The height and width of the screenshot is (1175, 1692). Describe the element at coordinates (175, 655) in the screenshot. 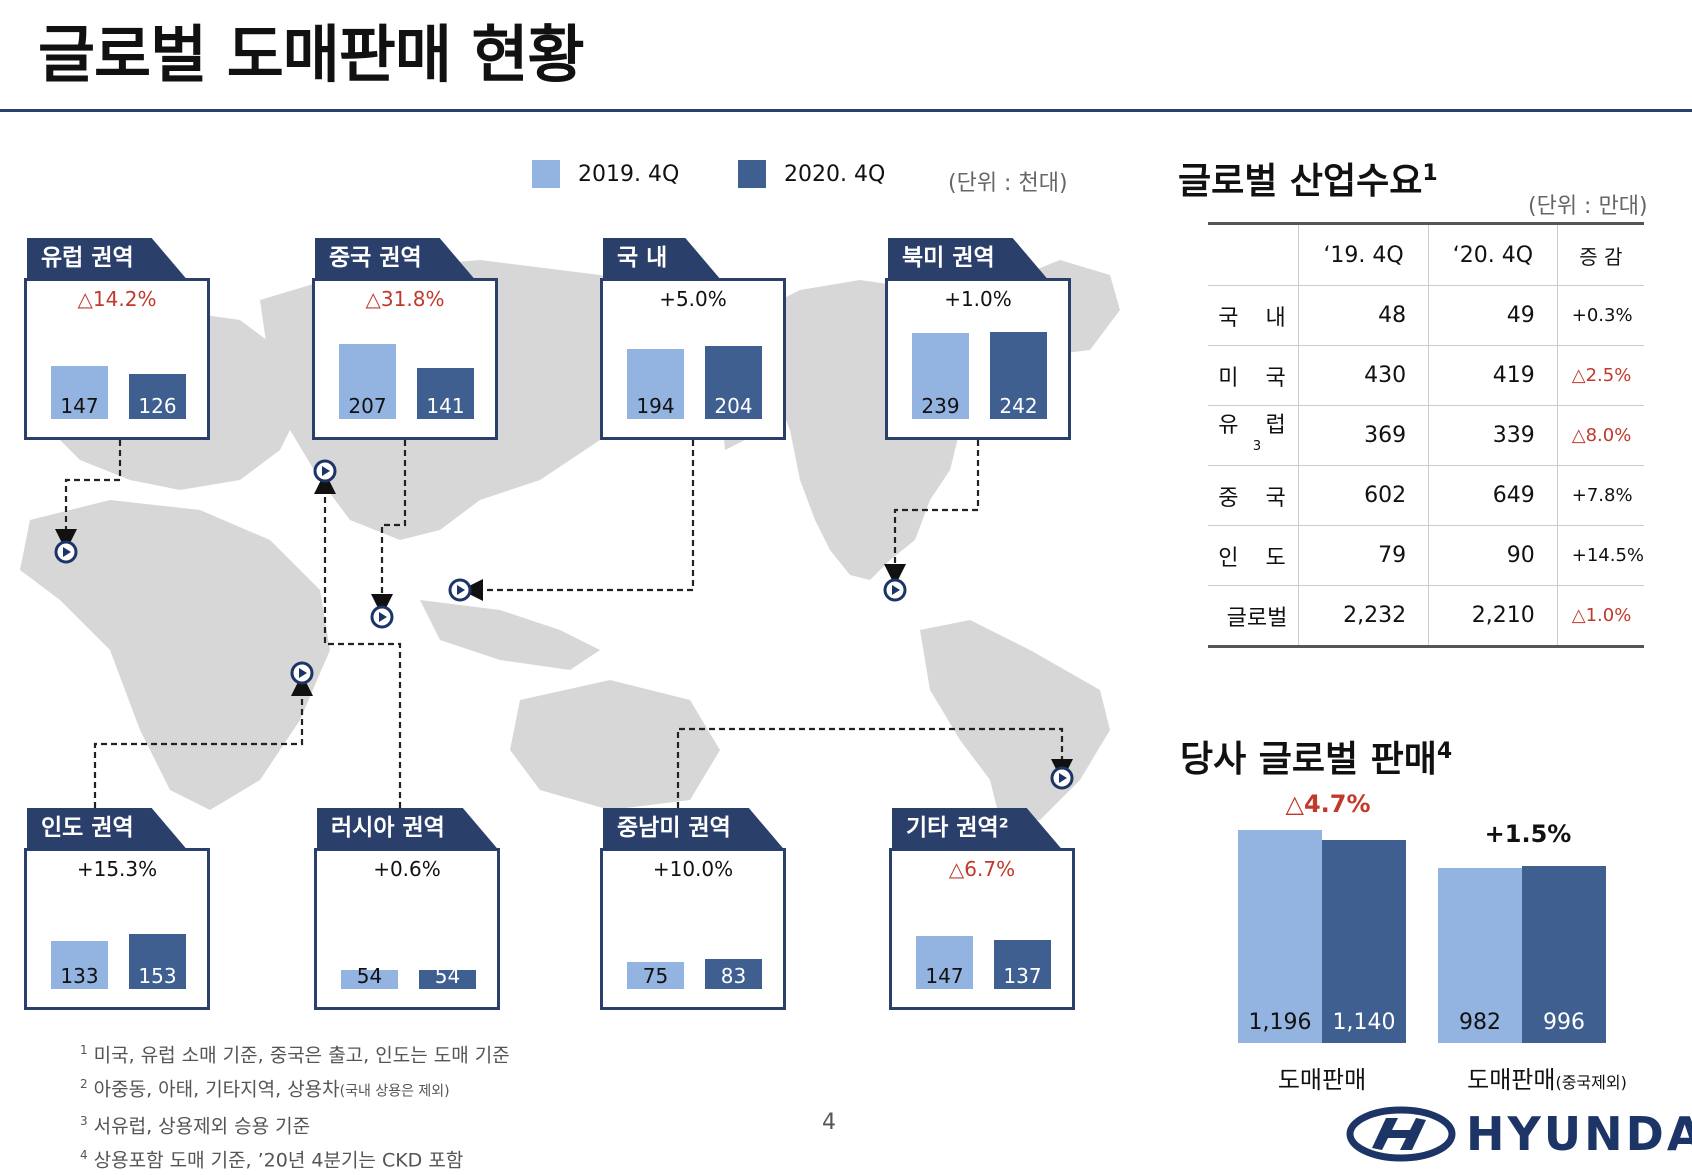

I see `map-africa` at that location.